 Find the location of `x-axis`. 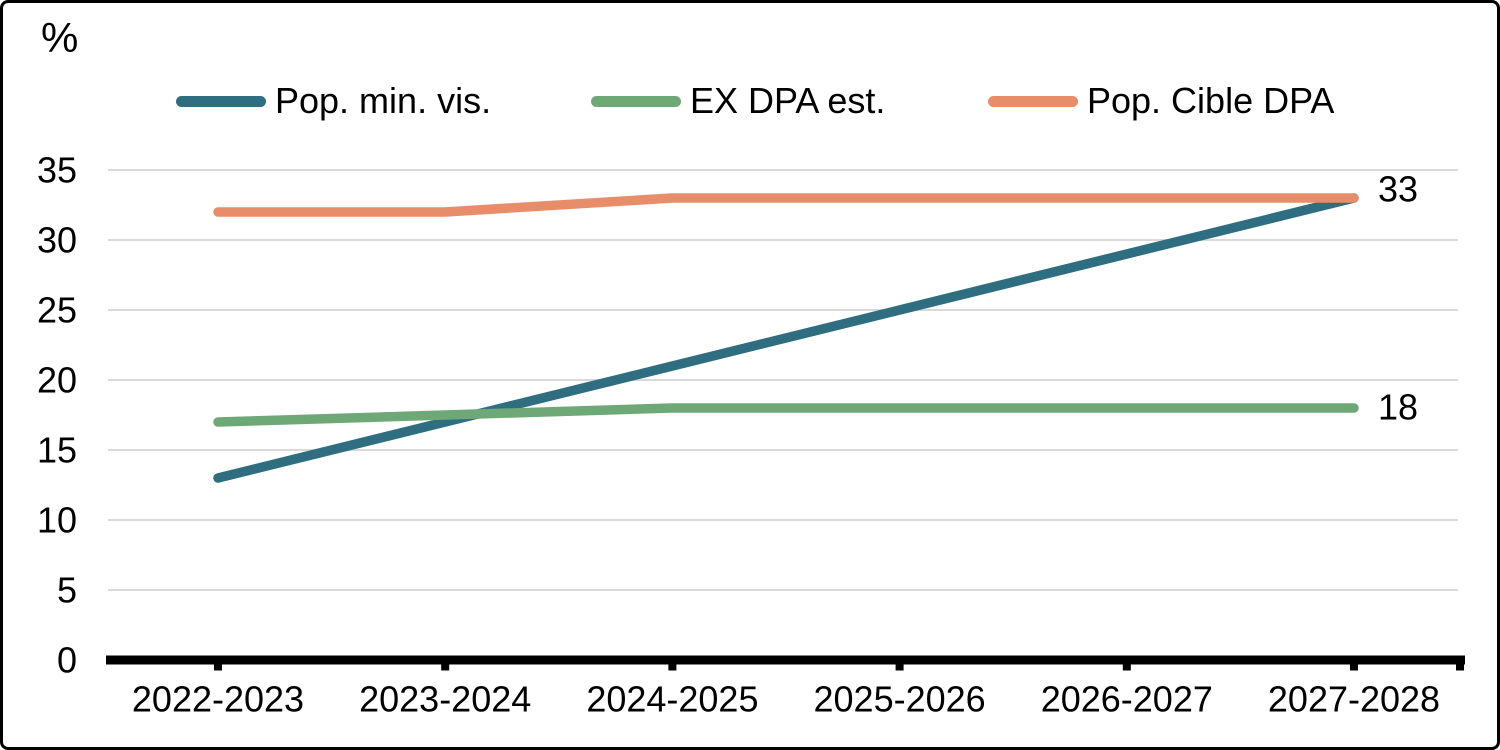

x-axis is located at coordinates (785, 660).